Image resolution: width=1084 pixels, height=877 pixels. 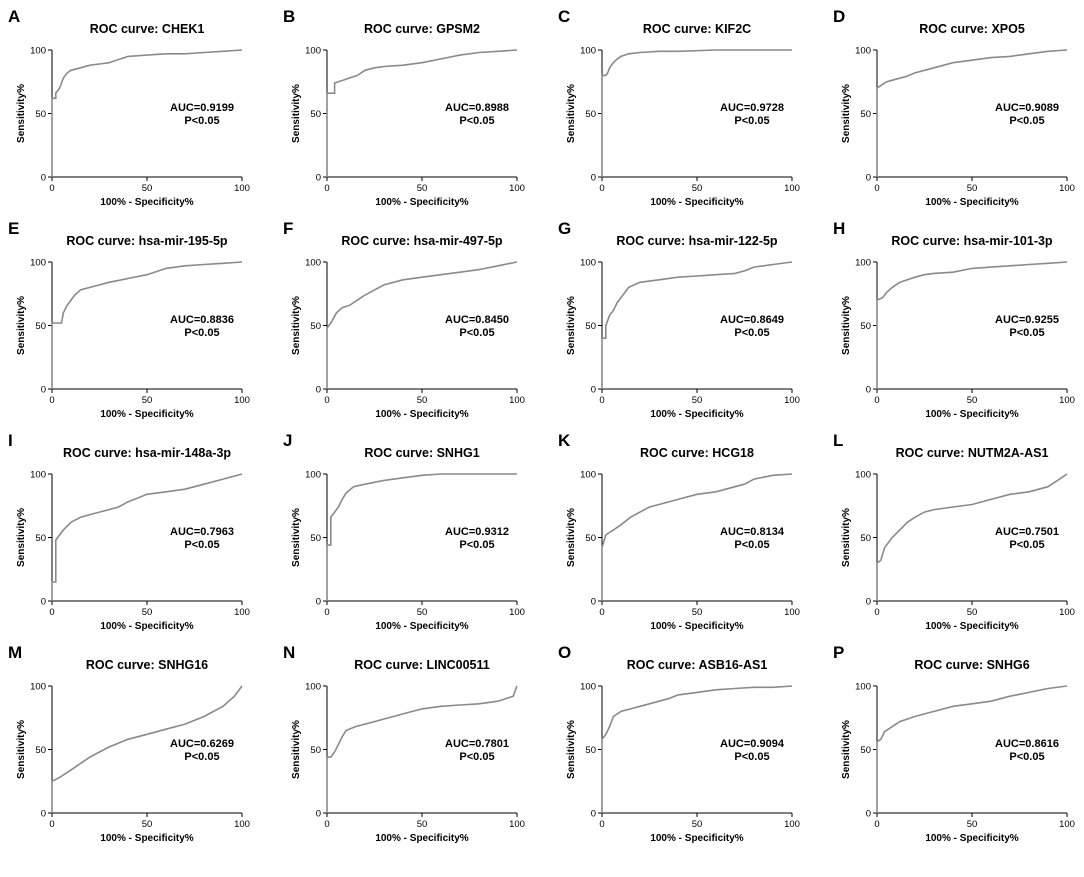 I want to click on auc-annotation: AUC=0.9312, so click(x=477, y=532).